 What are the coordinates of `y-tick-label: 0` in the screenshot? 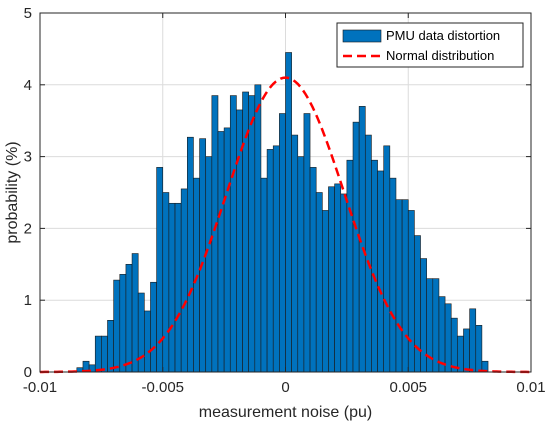 It's located at (28, 372).